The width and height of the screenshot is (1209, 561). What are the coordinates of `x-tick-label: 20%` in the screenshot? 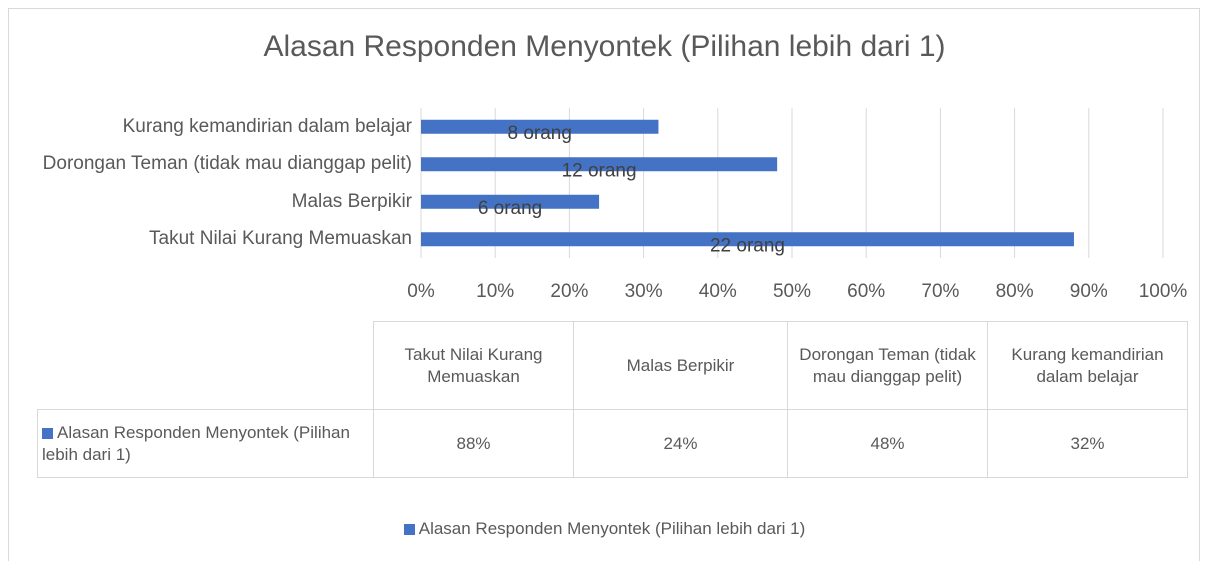 It's located at (569, 291).